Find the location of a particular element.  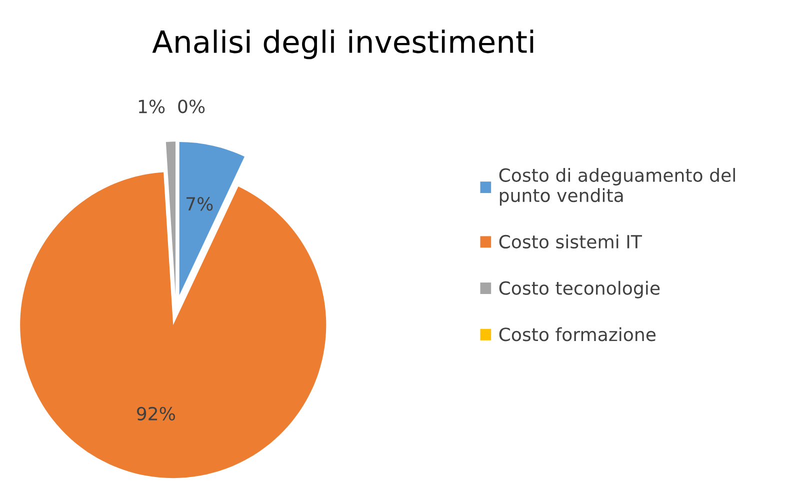

chart-title: Analisi degli investimenti is located at coordinates (343, 45).